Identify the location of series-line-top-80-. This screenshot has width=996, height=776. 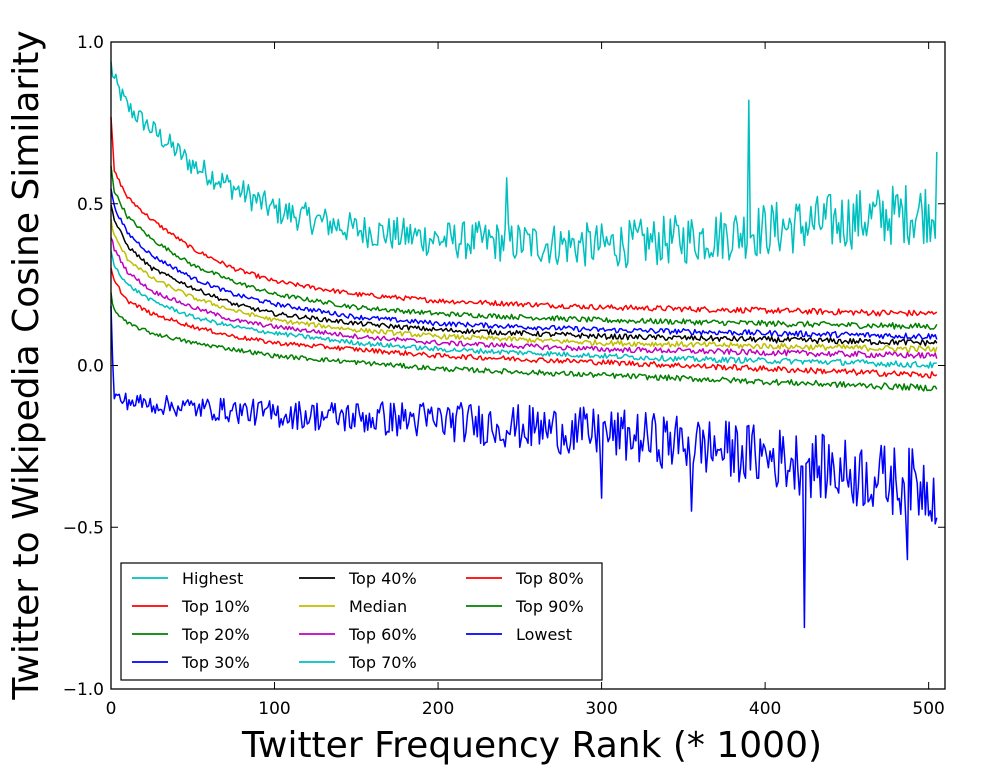
(524, 323).